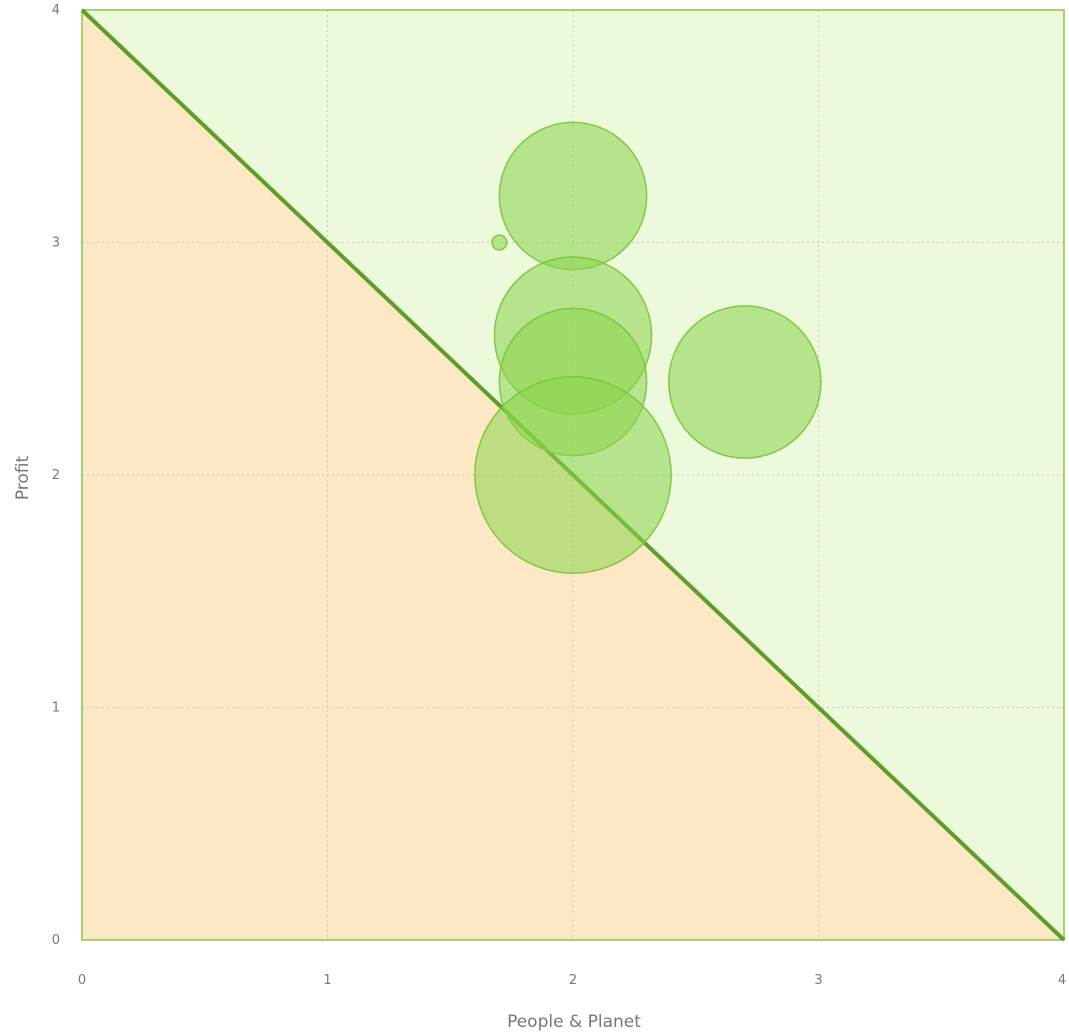 The image size is (1069, 1033). Describe the element at coordinates (82, 980) in the screenshot. I see `x-tick-label: 0` at that location.